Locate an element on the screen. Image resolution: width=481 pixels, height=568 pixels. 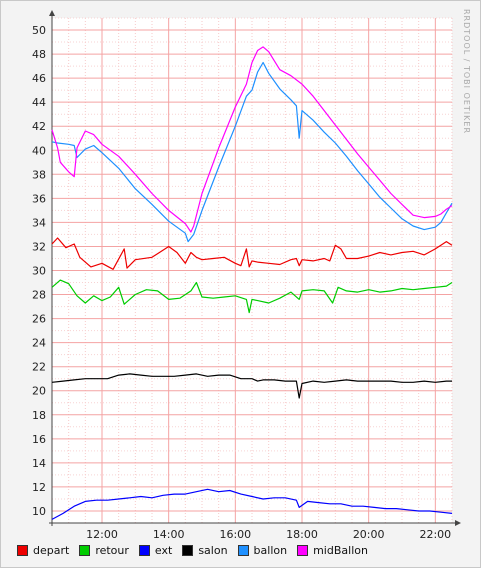
legend-item-ballon: ballon is located at coordinates (262, 550).